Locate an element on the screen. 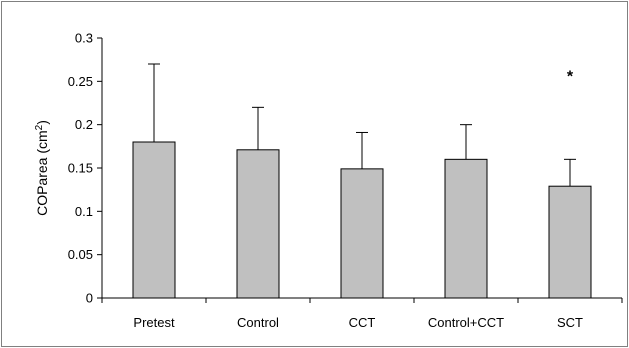 This screenshot has width=629, height=348. y-axis-ticks: 0 0.05 0.1 0.15 0.2 0.25 0.3 is located at coordinates (85, 168).